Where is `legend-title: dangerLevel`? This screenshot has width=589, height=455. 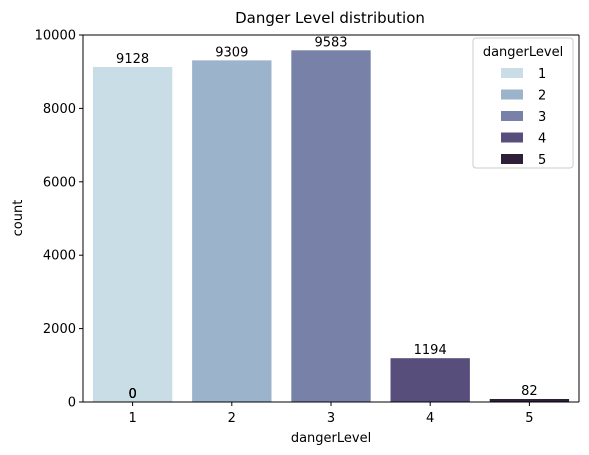 legend-title: dangerLevel is located at coordinates (523, 52).